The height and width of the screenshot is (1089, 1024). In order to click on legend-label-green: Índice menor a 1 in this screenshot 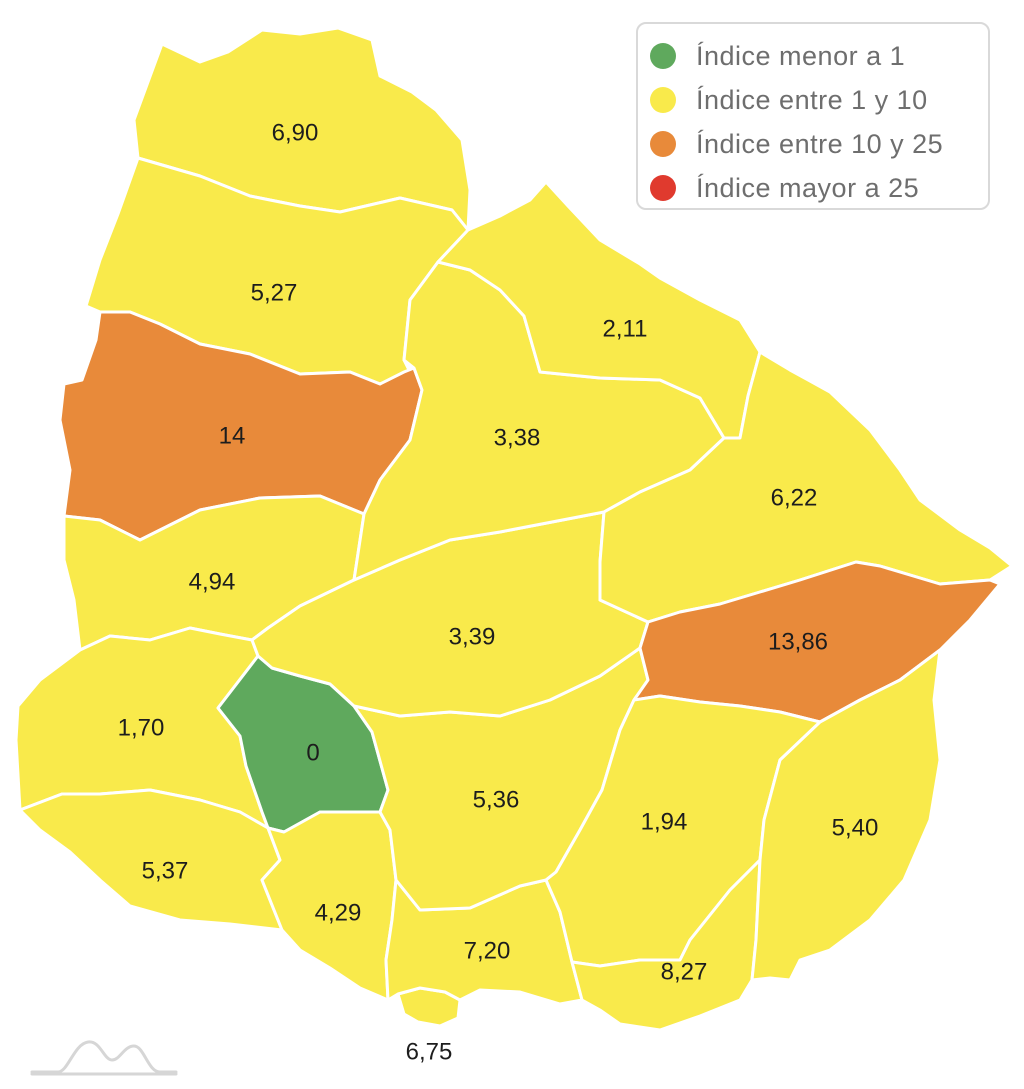, I will do `click(801, 55)`.